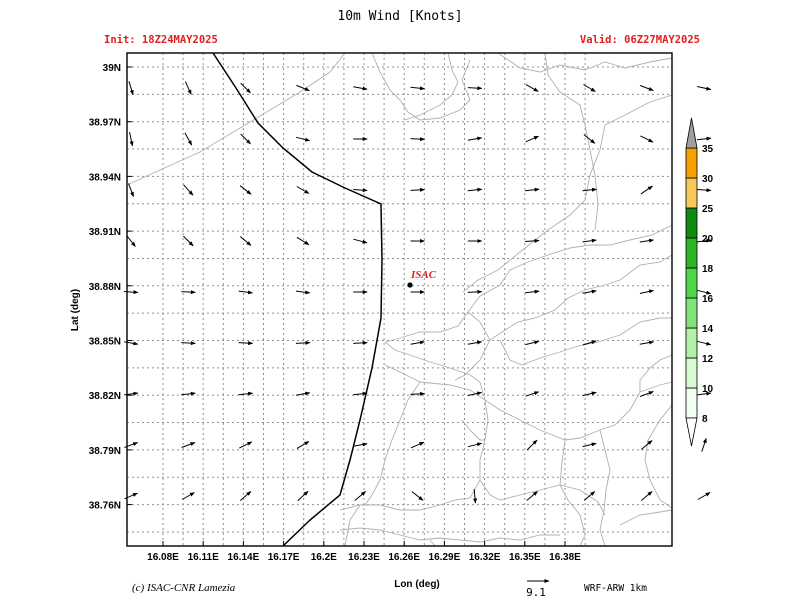 This screenshot has width=800, height=600. I want to click on colorbar-level-label: 20, so click(708, 239).